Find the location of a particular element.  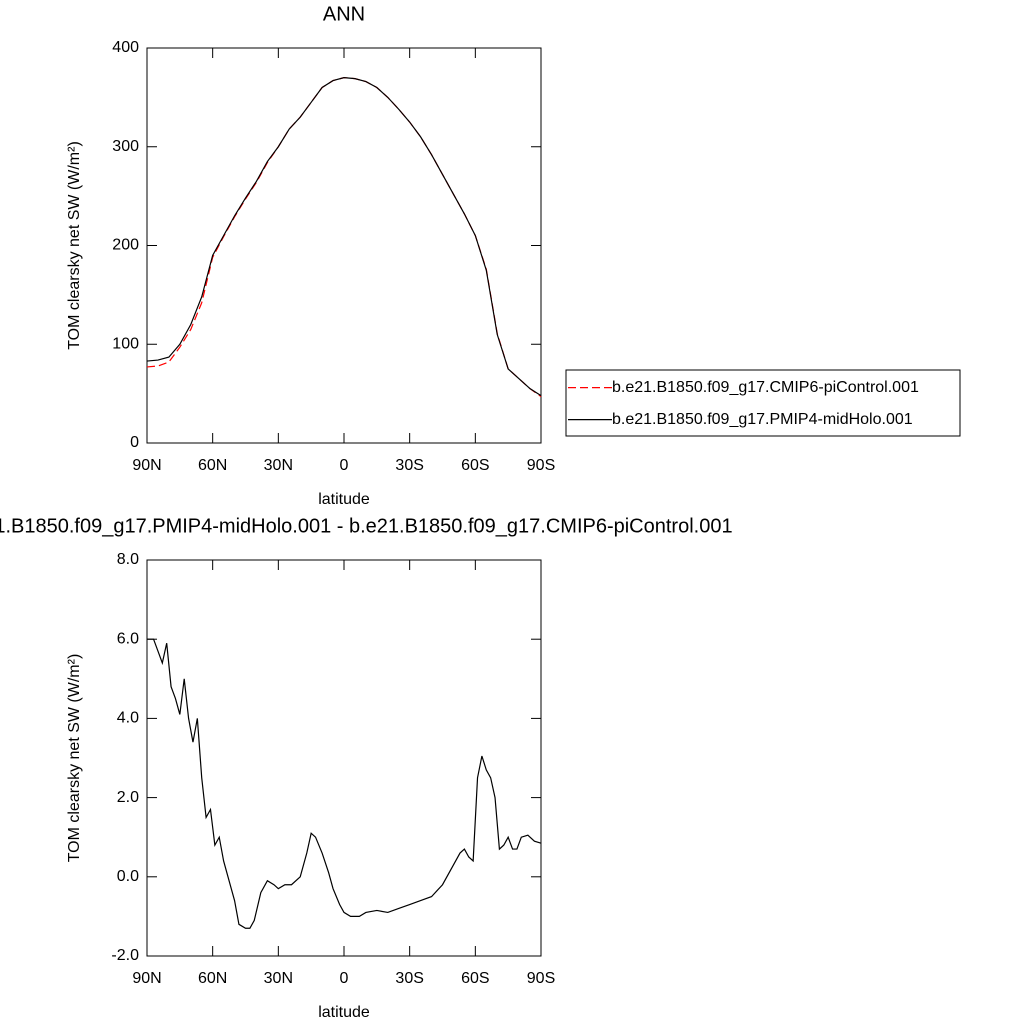

y-tick-label: 400 is located at coordinates (125, 47).